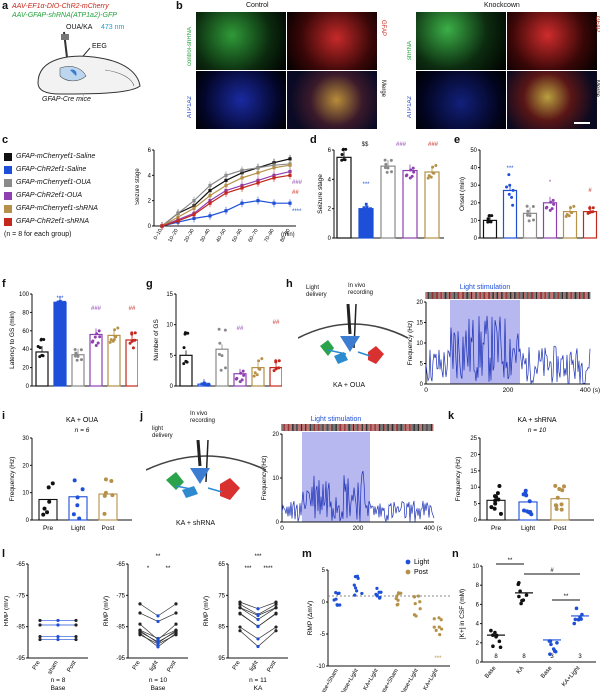  Describe the element at coordinates (307, 554) in the screenshot. I see `panel-m-letter: m` at that location.